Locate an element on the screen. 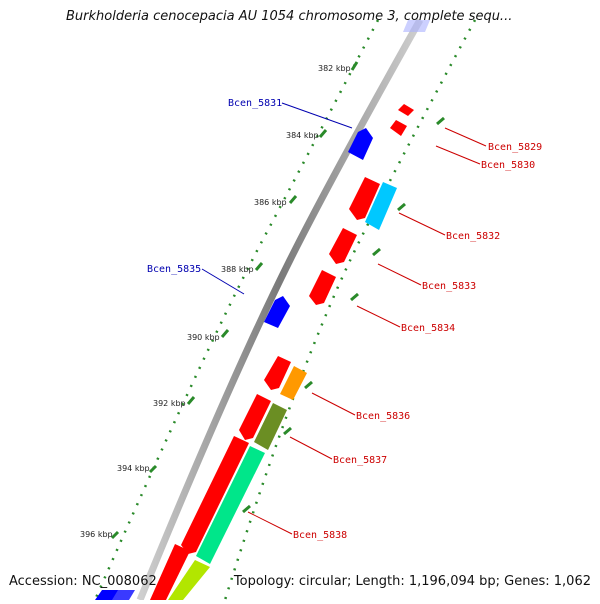 The image size is (600, 604). gene-bottom-red is located at coordinates (170, 572).